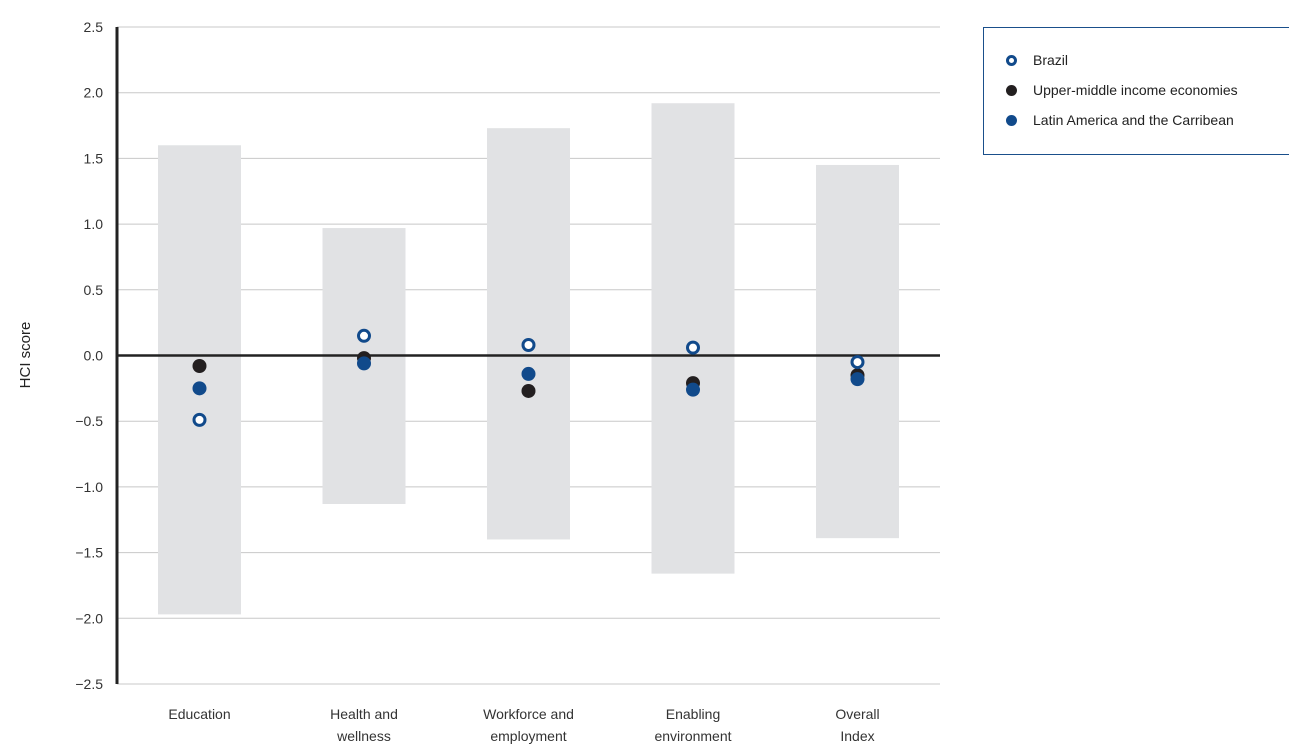 The height and width of the screenshot is (745, 1289). What do you see at coordinates (692, 736) in the screenshot?
I see `x-category-label: environment` at bounding box center [692, 736].